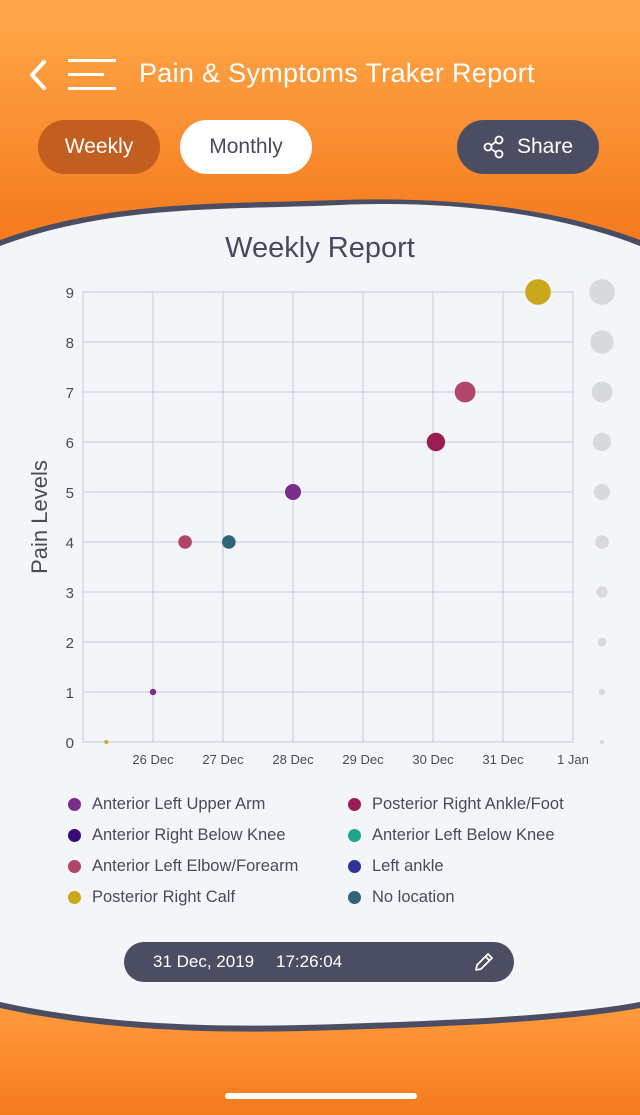 This screenshot has height=1115, width=640. What do you see at coordinates (99, 147) in the screenshot?
I see `tab-weekly: Weekly` at bounding box center [99, 147].